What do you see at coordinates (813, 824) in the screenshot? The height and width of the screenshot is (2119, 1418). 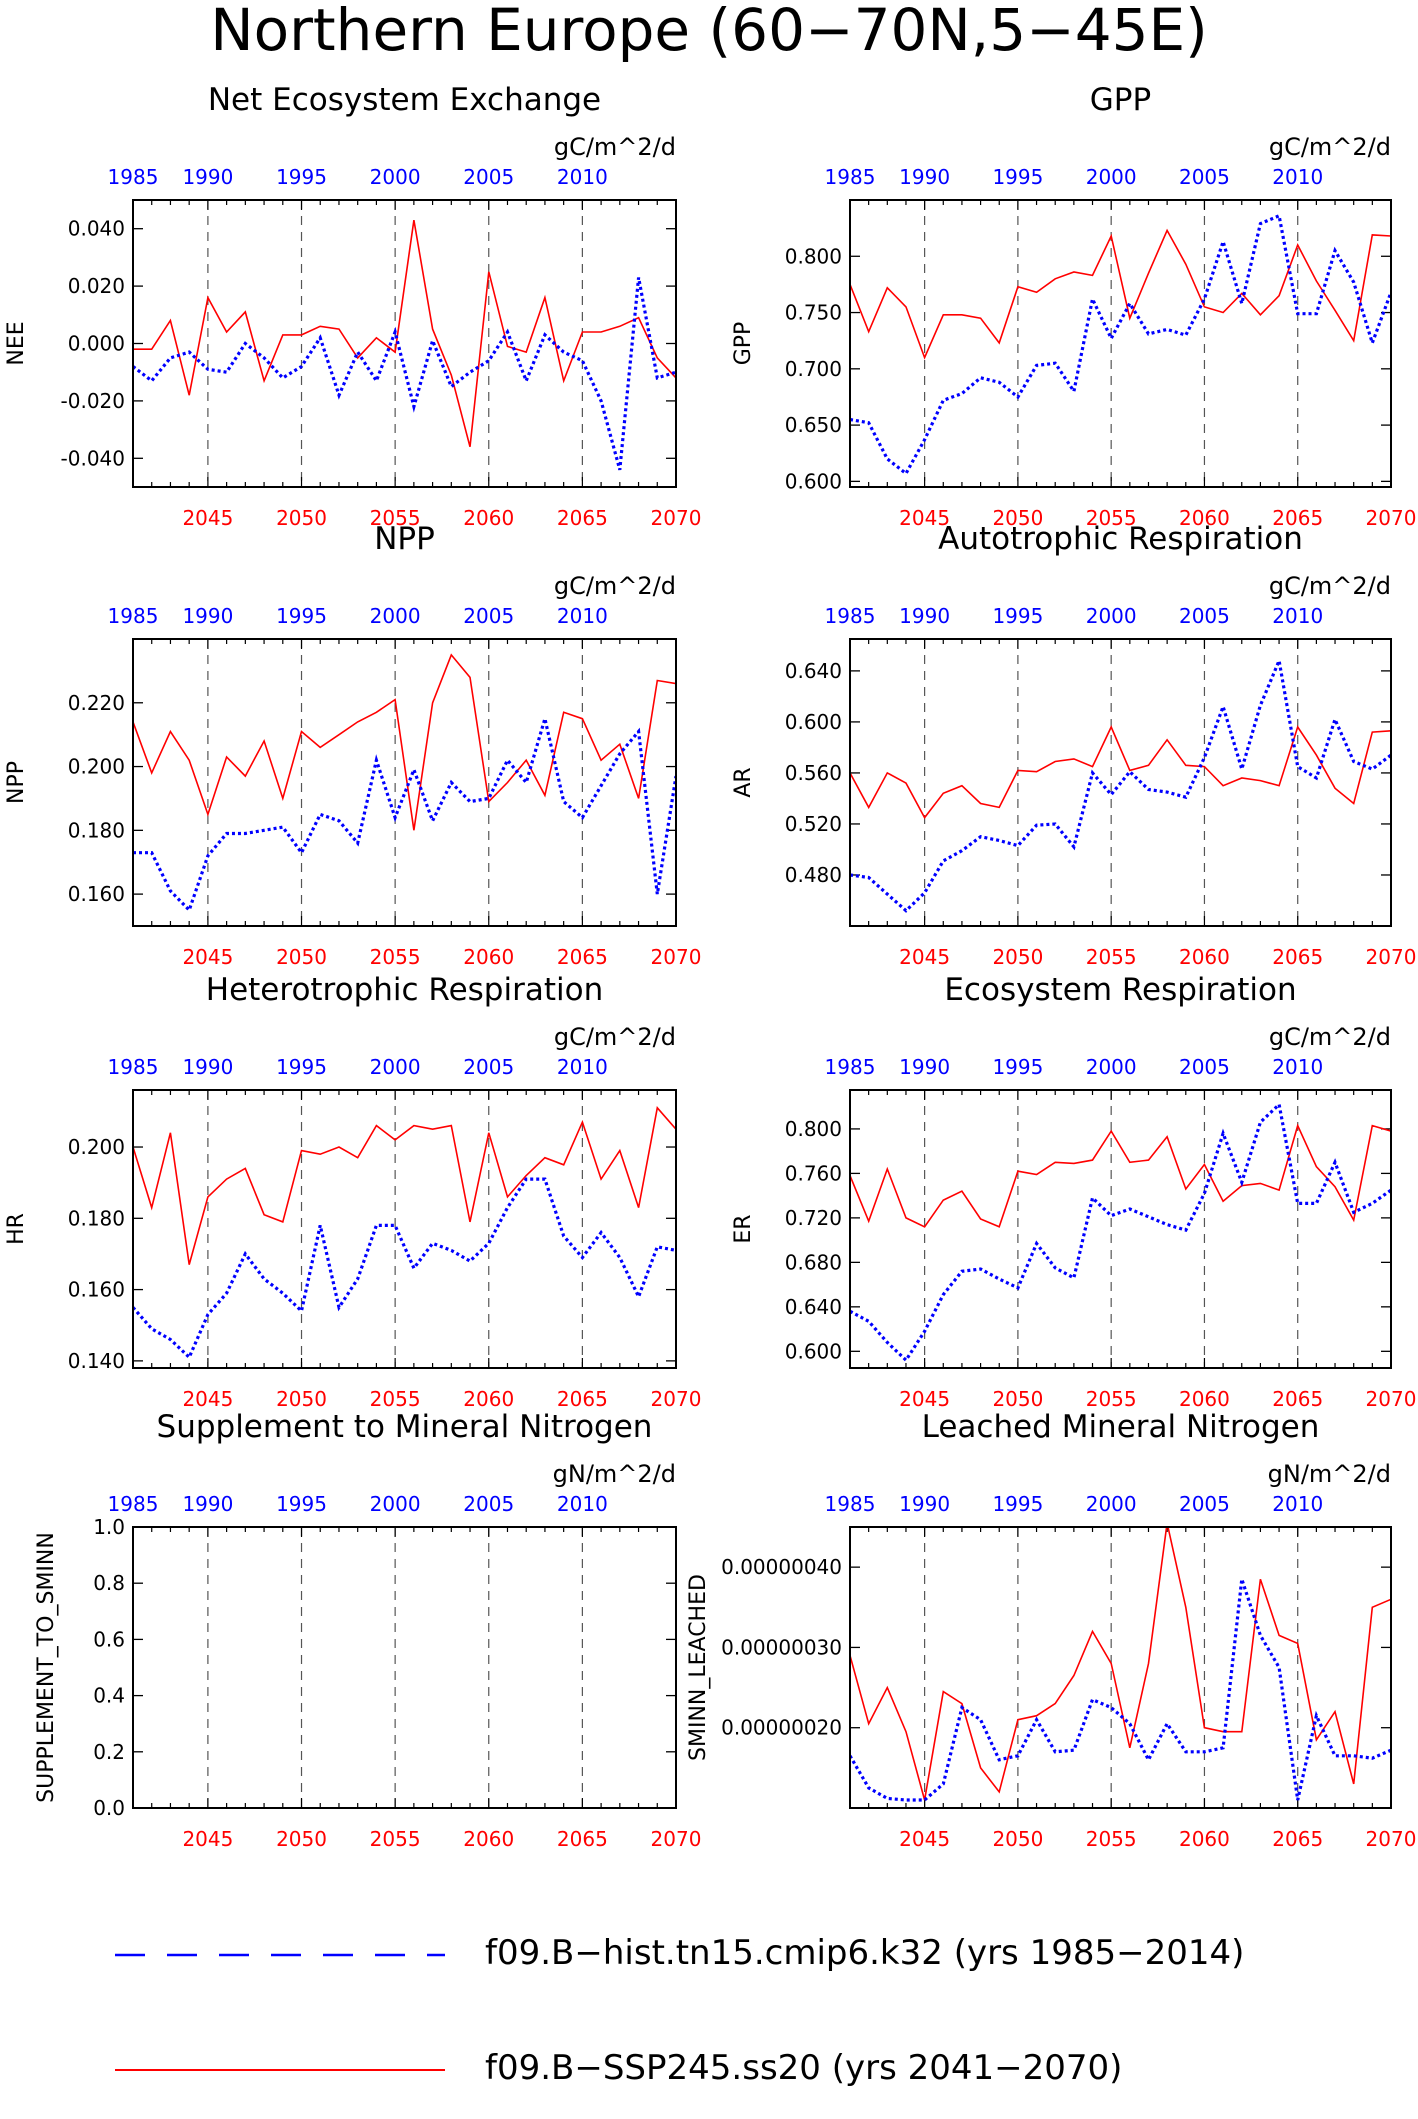 I see `y-tick-label: 0.520` at bounding box center [813, 824].